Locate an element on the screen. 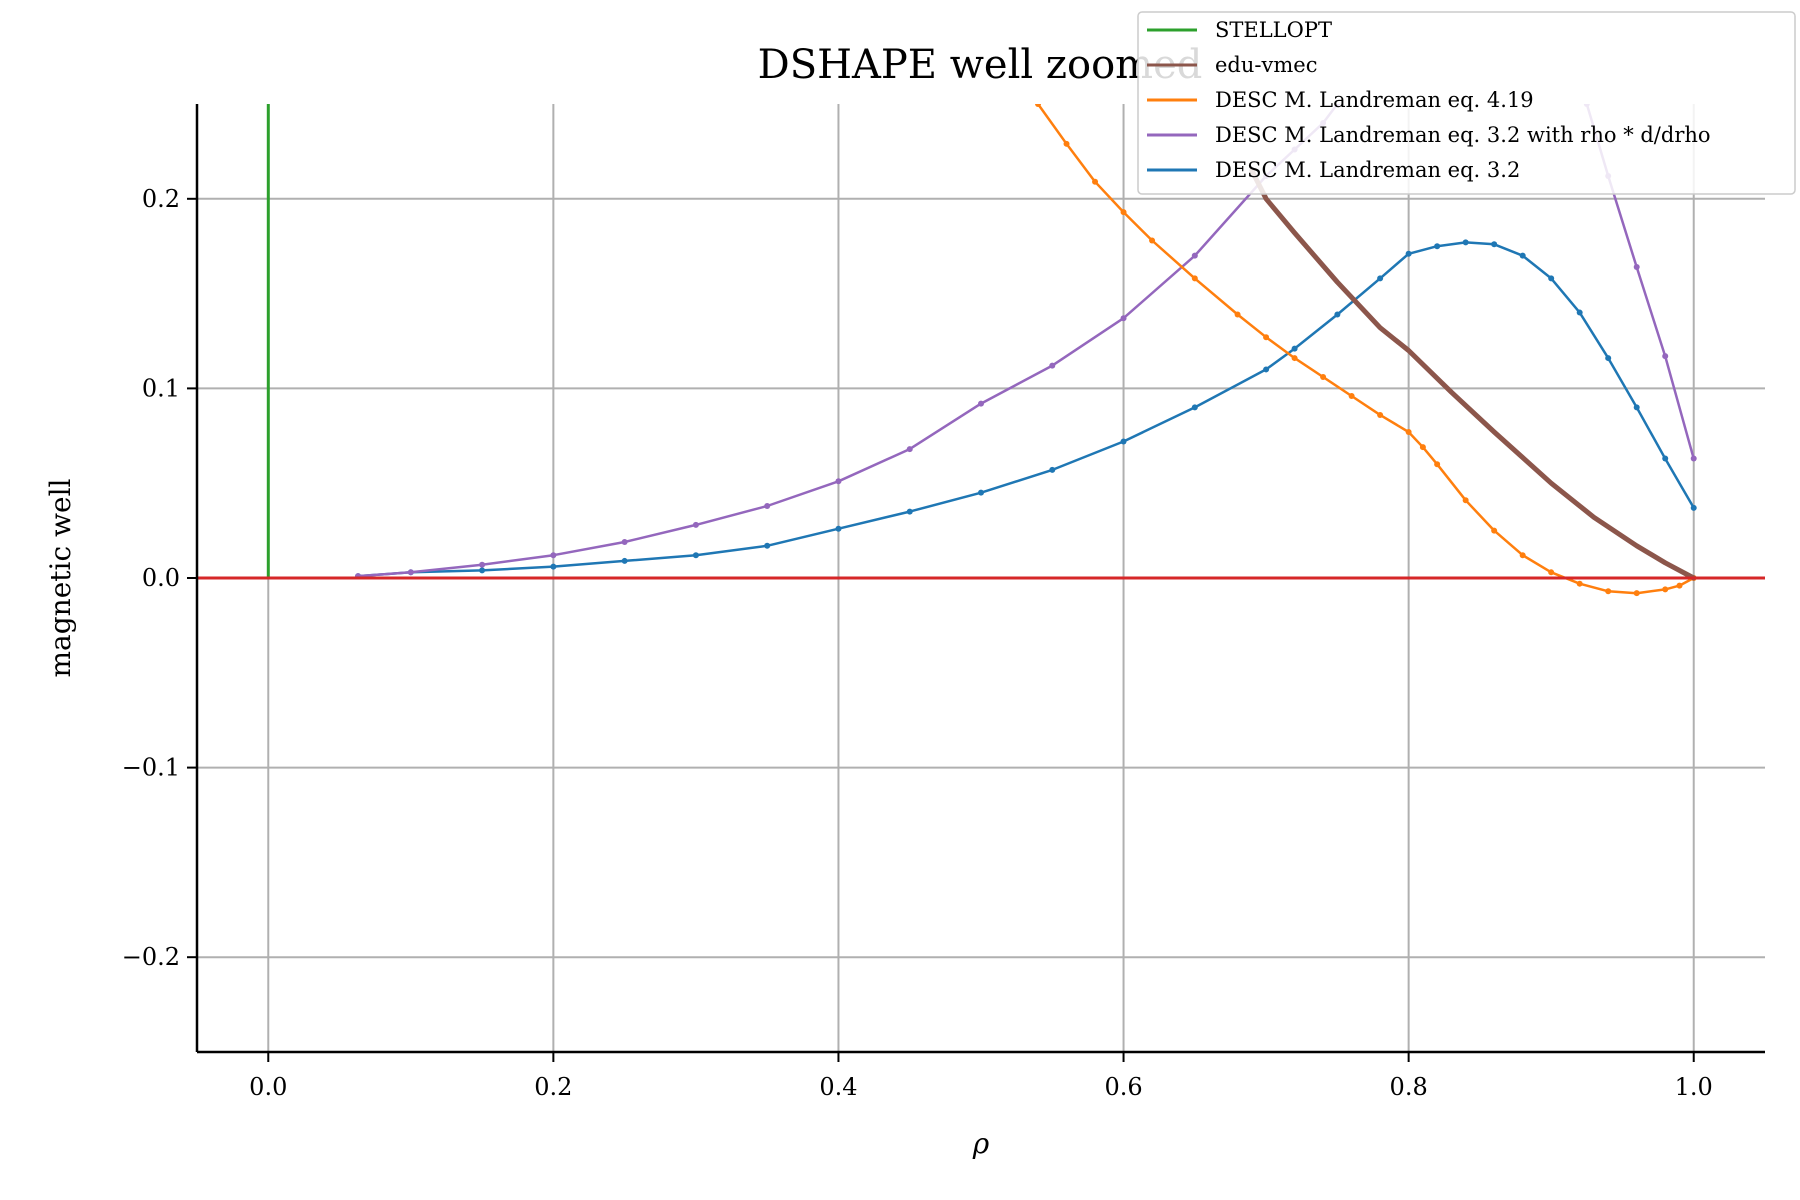 The height and width of the screenshot is (1200, 1800). x-tick-label: 0.0 is located at coordinates (268, 1087).